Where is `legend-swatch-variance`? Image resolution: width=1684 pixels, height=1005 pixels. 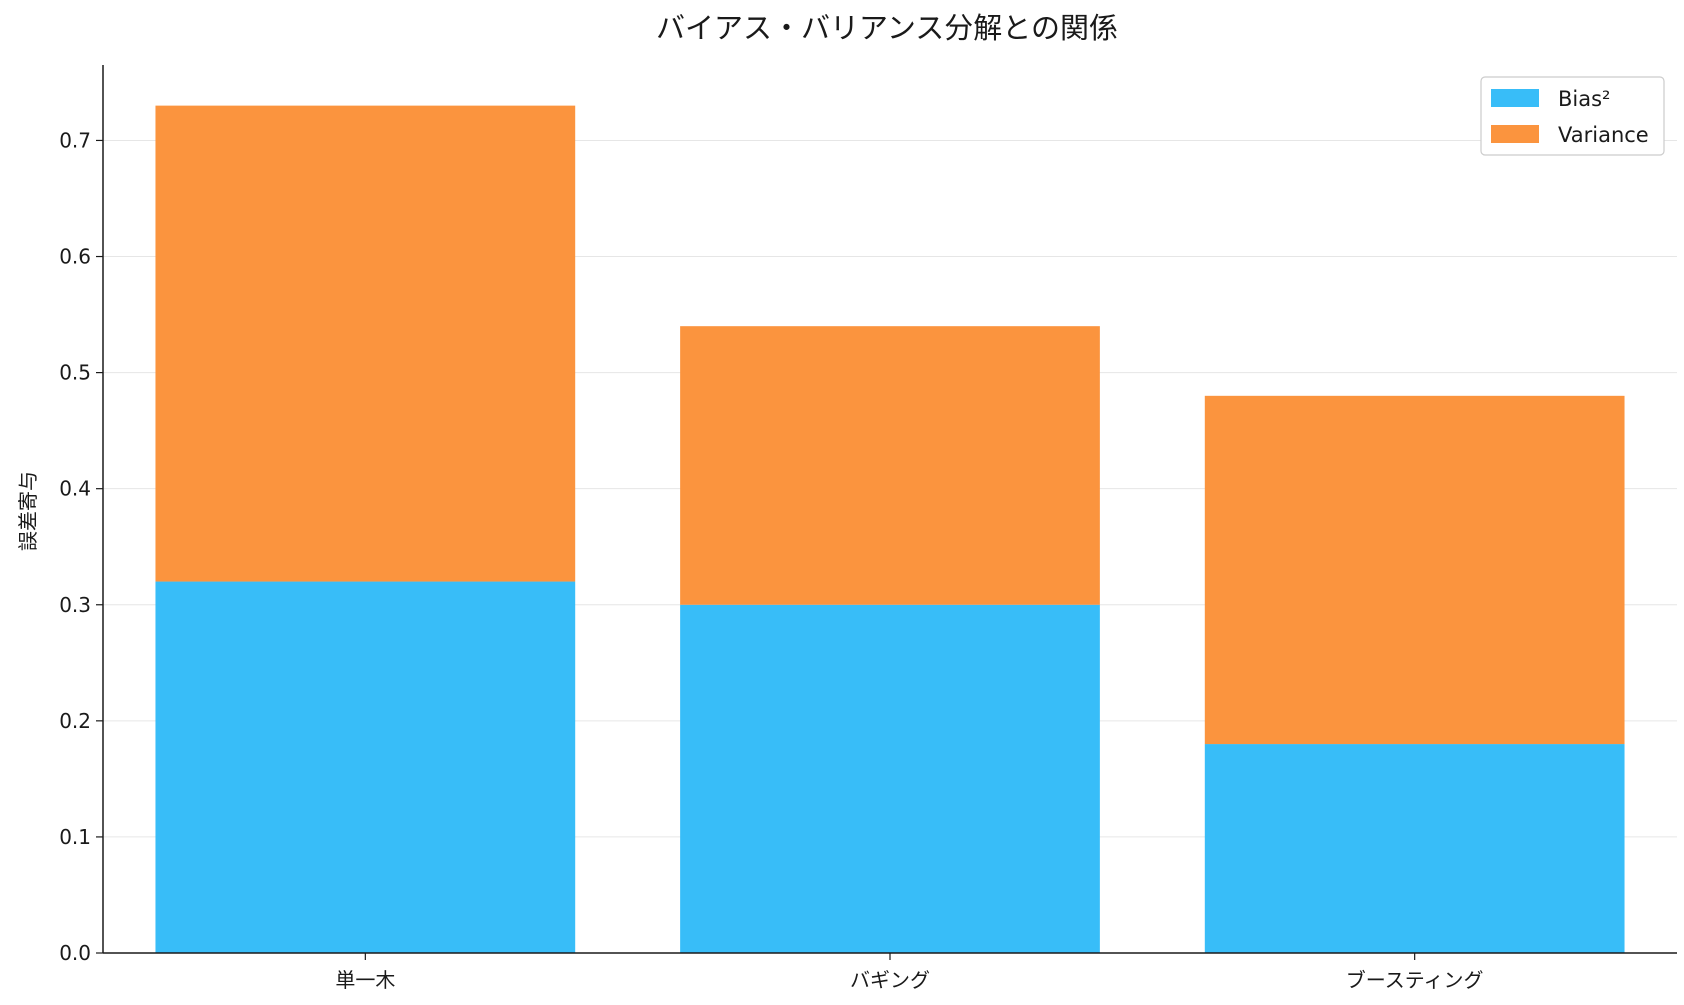
legend-swatch-variance is located at coordinates (1515, 134).